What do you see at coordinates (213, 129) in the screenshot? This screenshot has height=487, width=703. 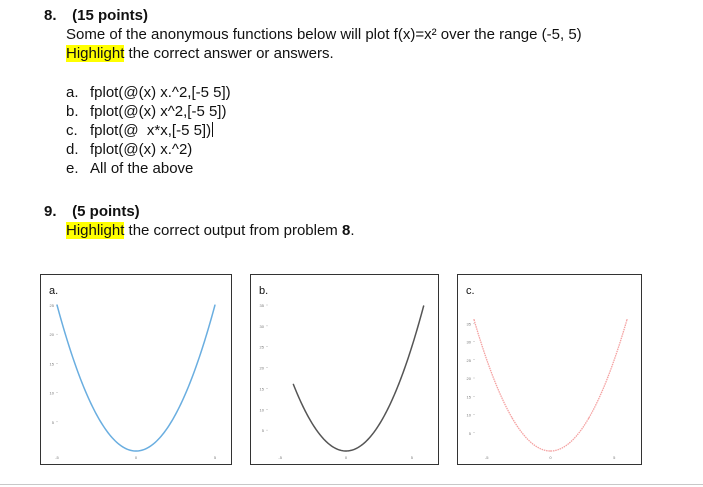 I see `text-cursor` at bounding box center [213, 129].